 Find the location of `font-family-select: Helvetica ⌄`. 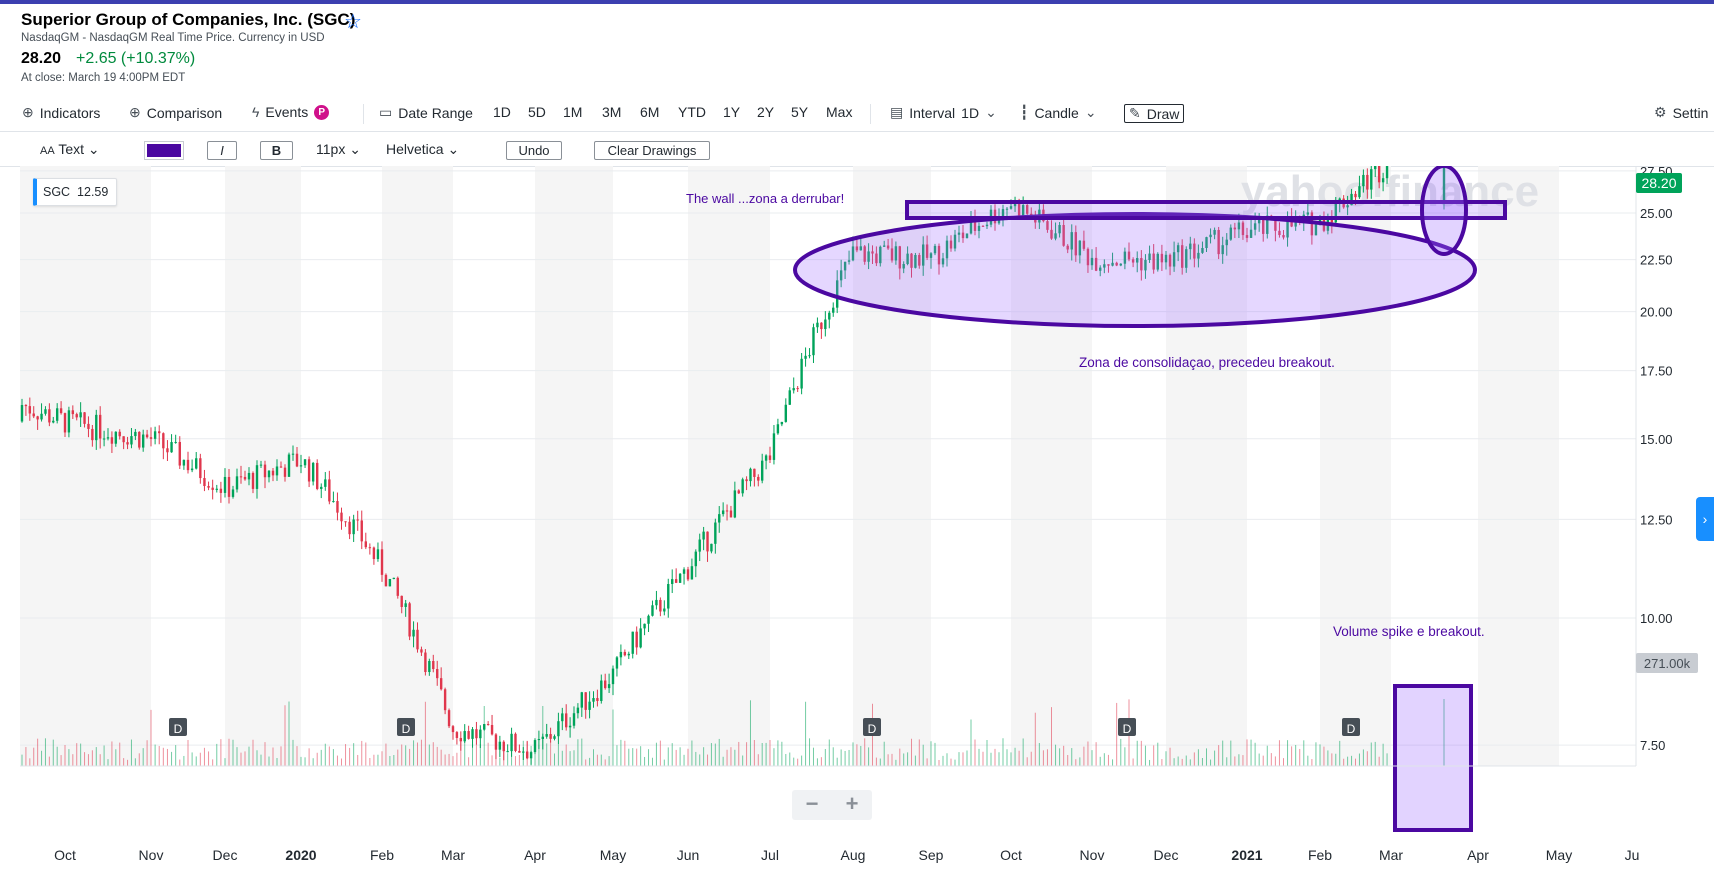

font-family-select: Helvetica ⌄ is located at coordinates (422, 149).